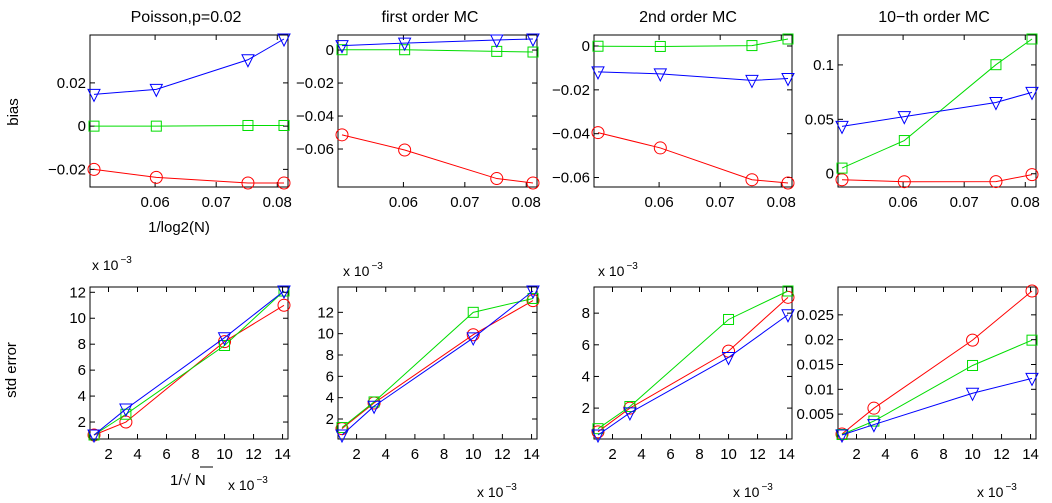 The image size is (1052, 503). I want to click on y-tick-label: 0, so click(830, 174).